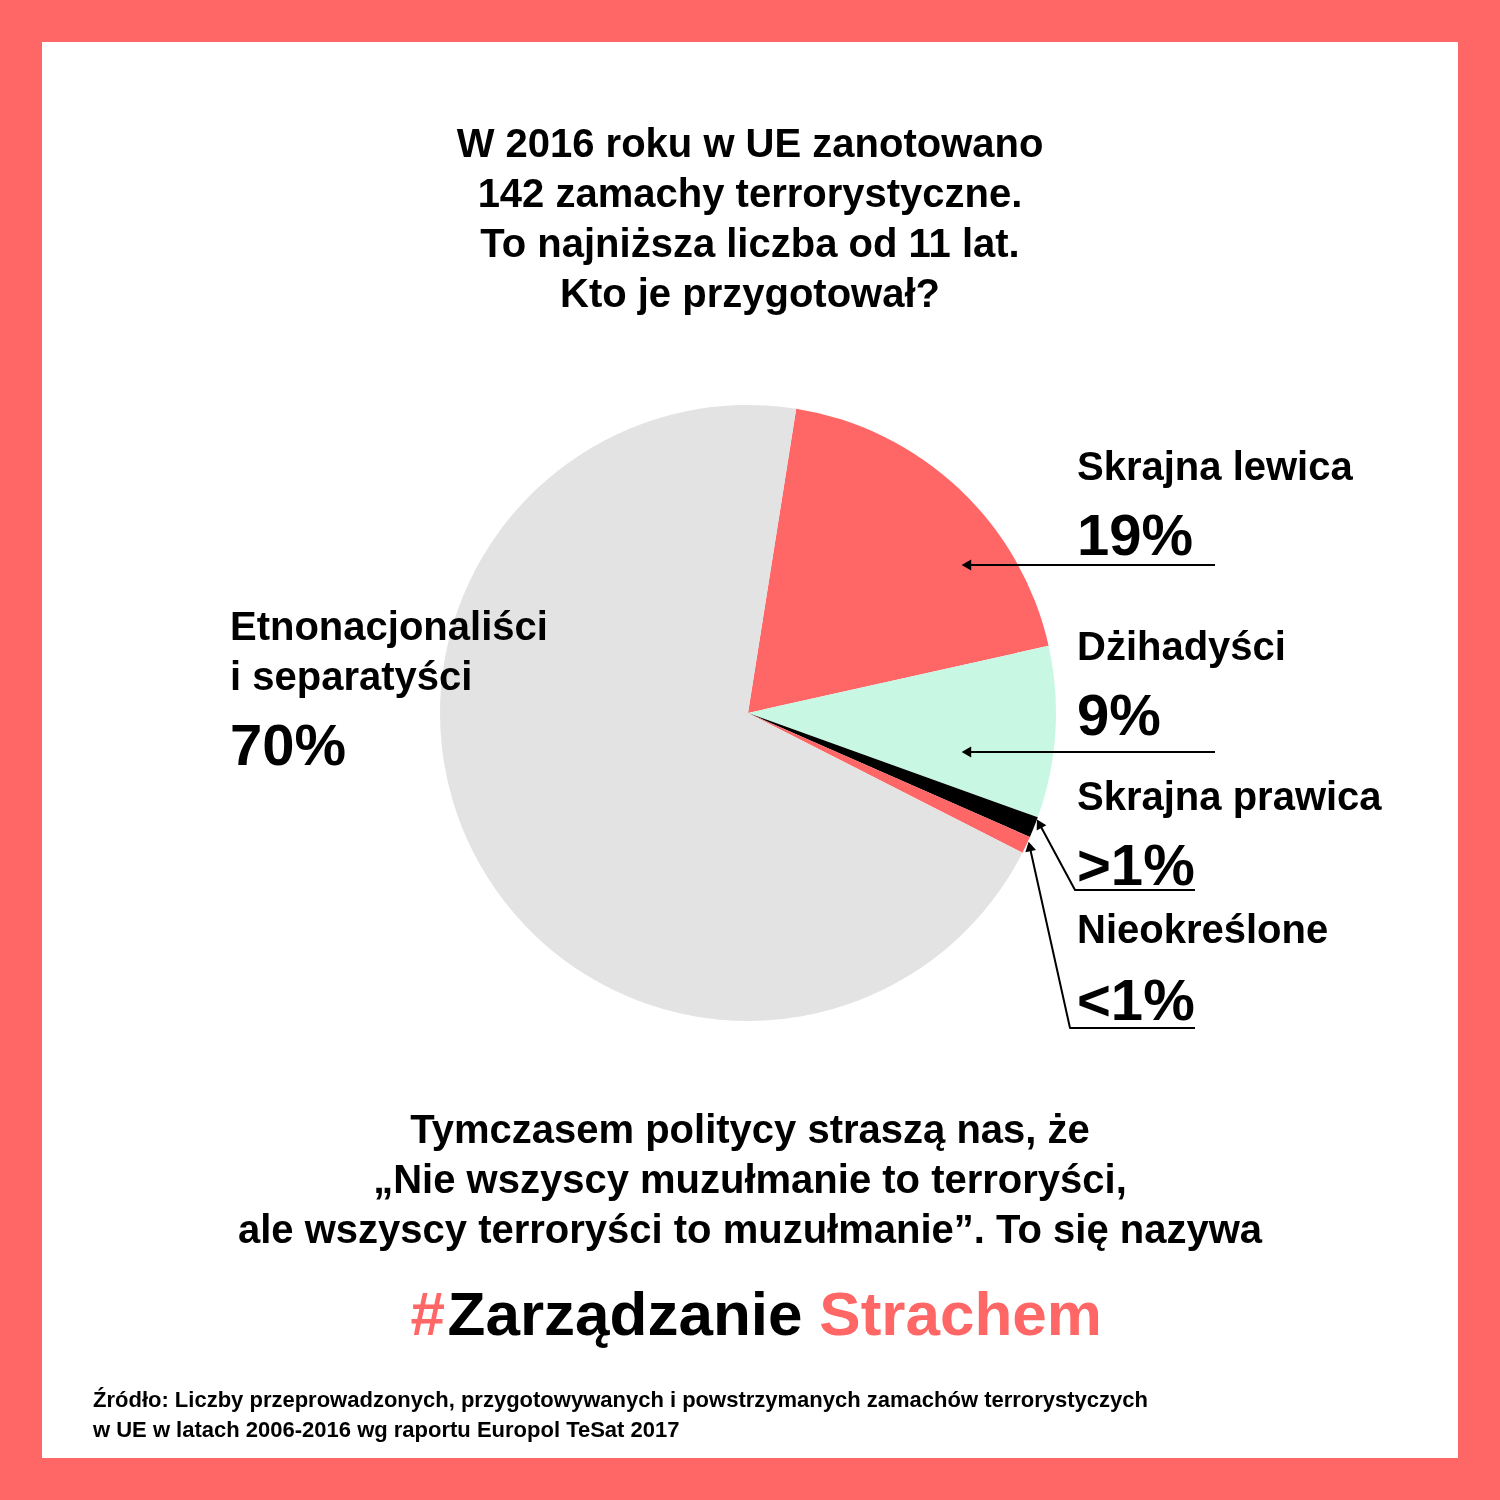 Image resolution: width=1500 pixels, height=1500 pixels. I want to click on slice-label: Skrajna lewica, so click(1215, 466).